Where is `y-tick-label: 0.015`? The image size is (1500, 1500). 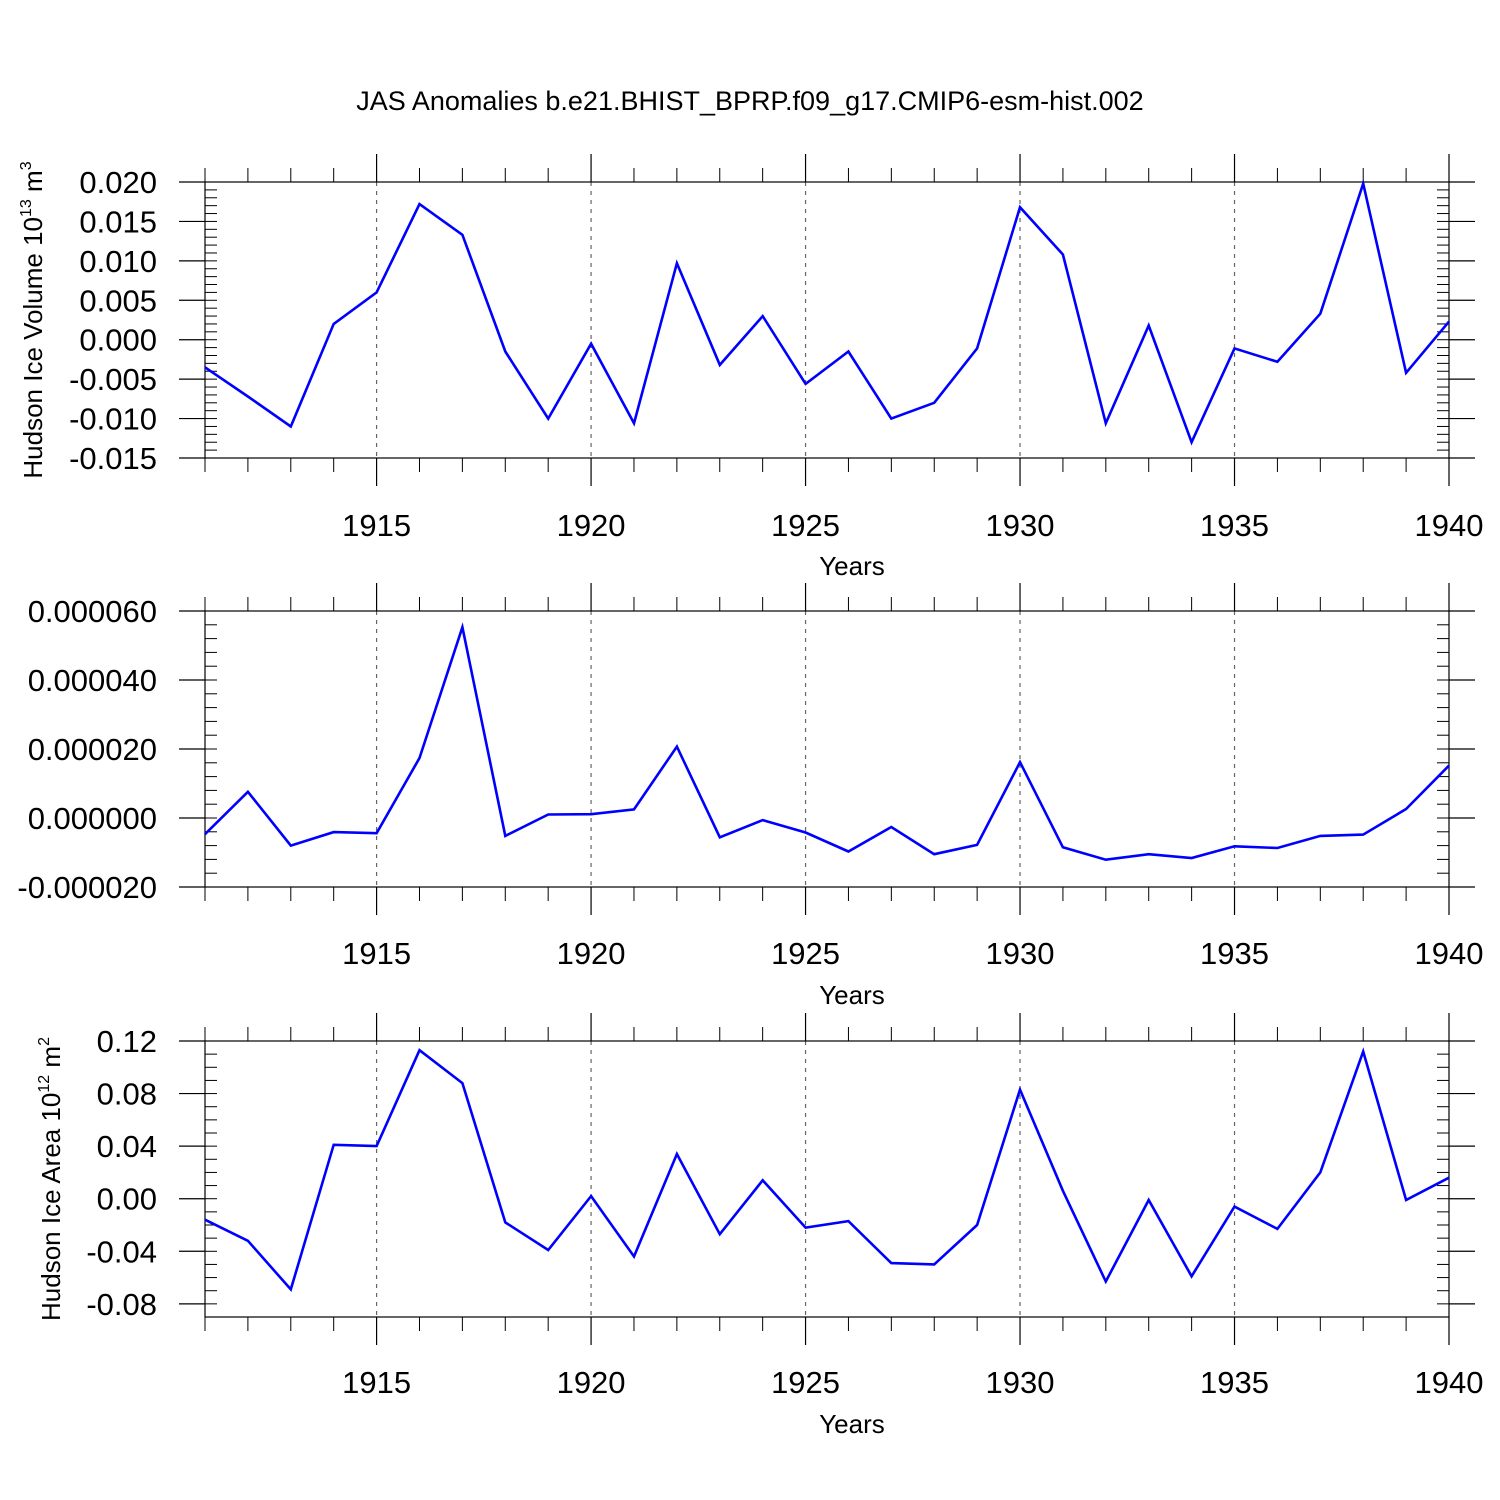 y-tick-label: 0.015 is located at coordinates (118, 221).